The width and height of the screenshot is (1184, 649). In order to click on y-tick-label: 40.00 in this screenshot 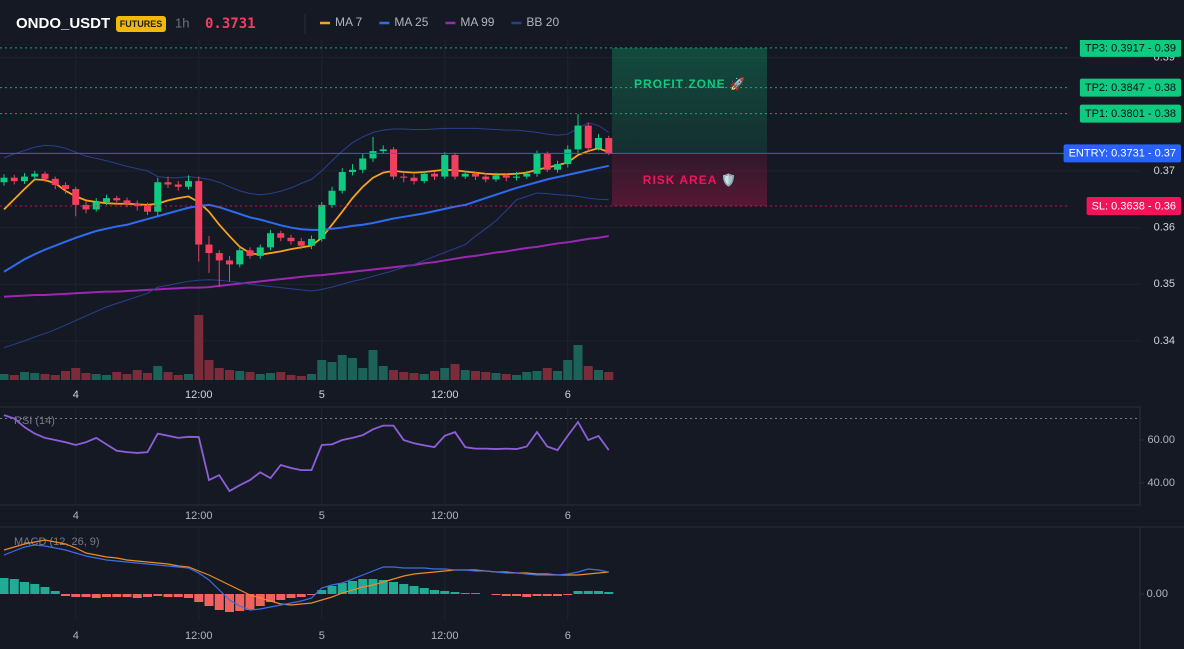, I will do `click(1161, 483)`.